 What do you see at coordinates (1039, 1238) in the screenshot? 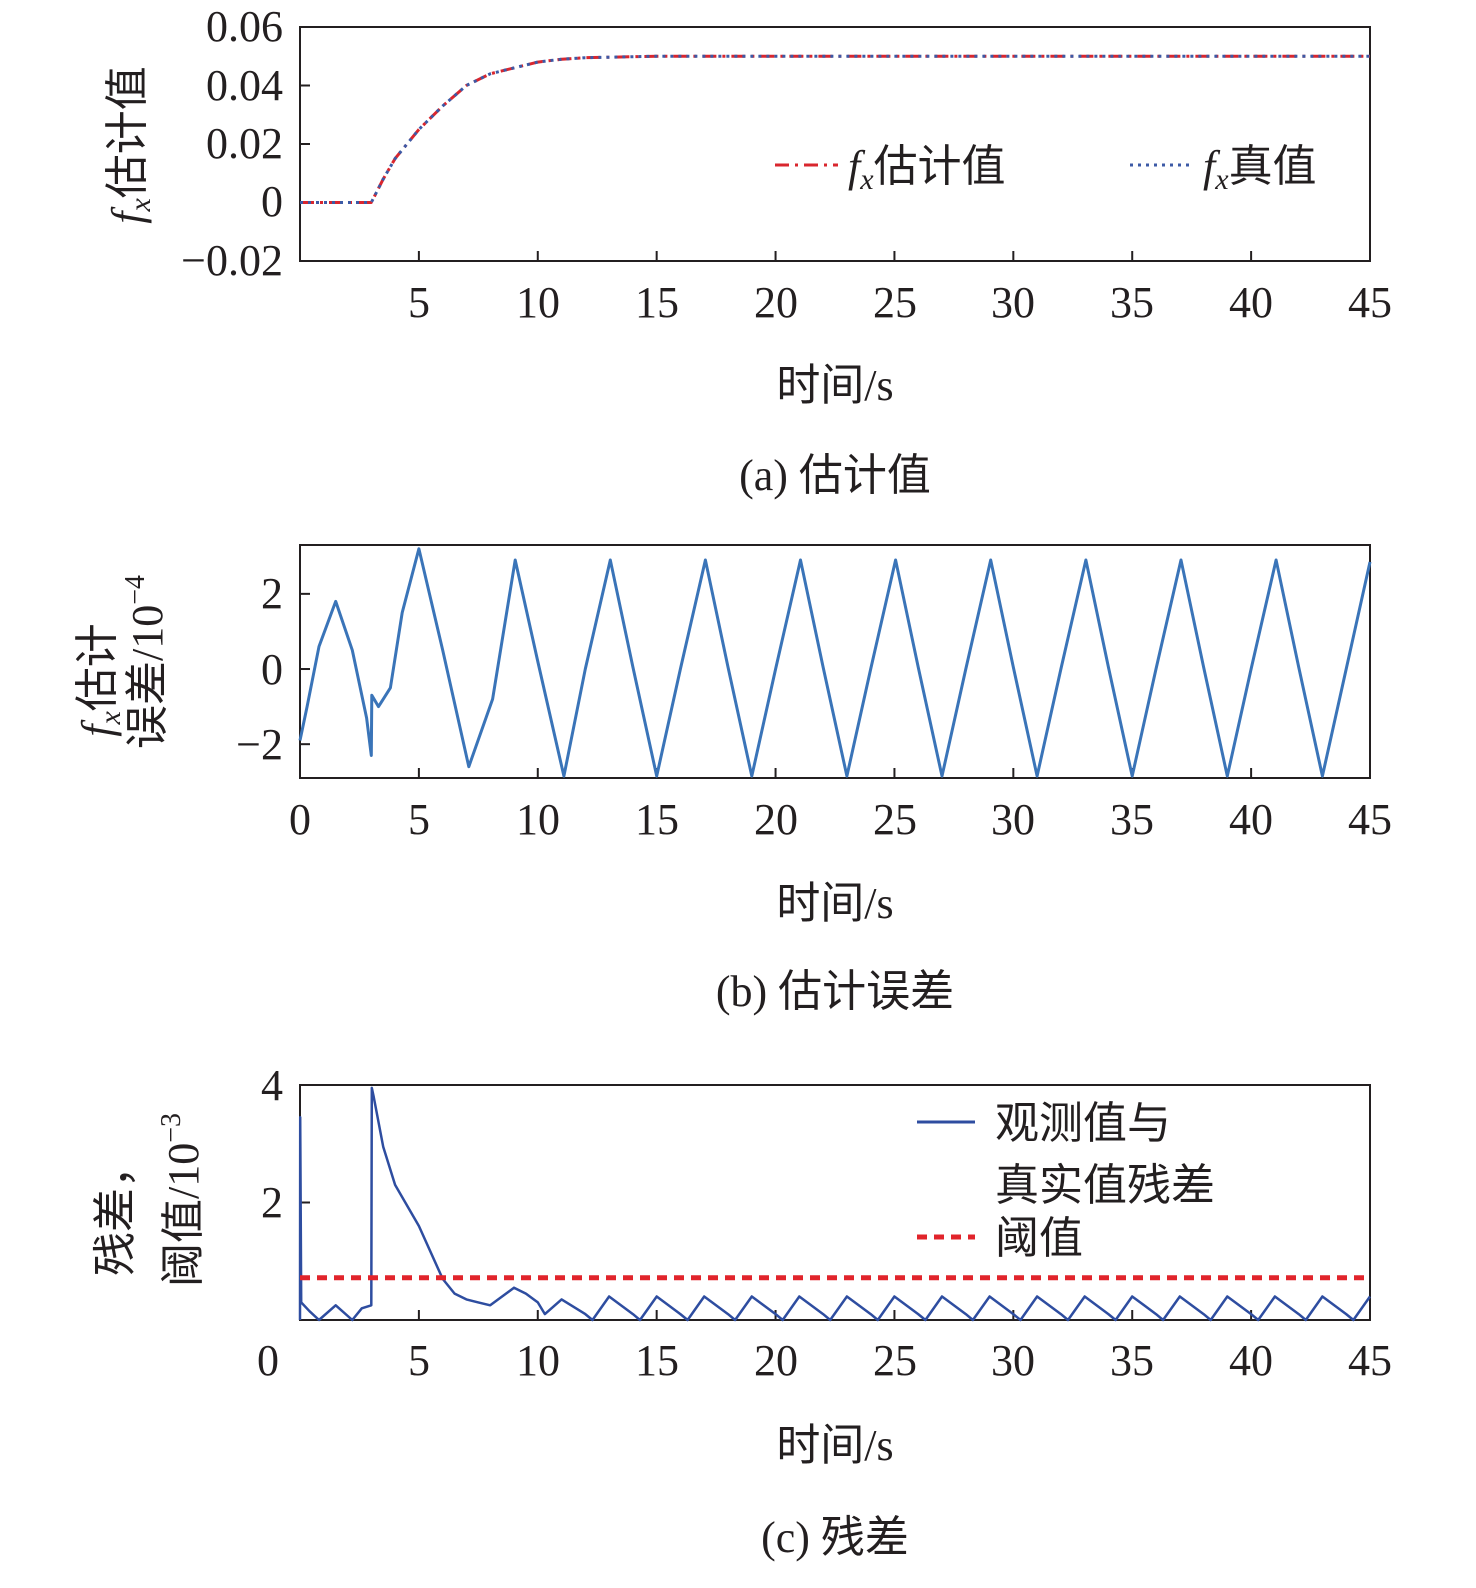
I see `c-legend-label-threshold: 阈值` at bounding box center [1039, 1238].